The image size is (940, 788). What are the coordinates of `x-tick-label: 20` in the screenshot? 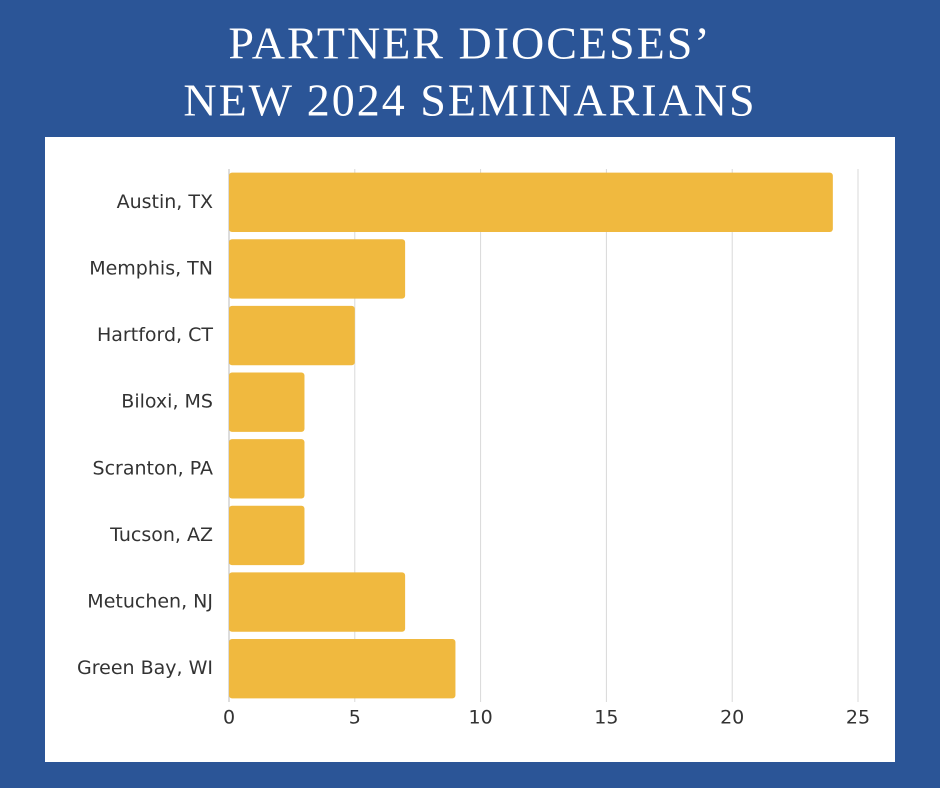 It's located at (732, 718).